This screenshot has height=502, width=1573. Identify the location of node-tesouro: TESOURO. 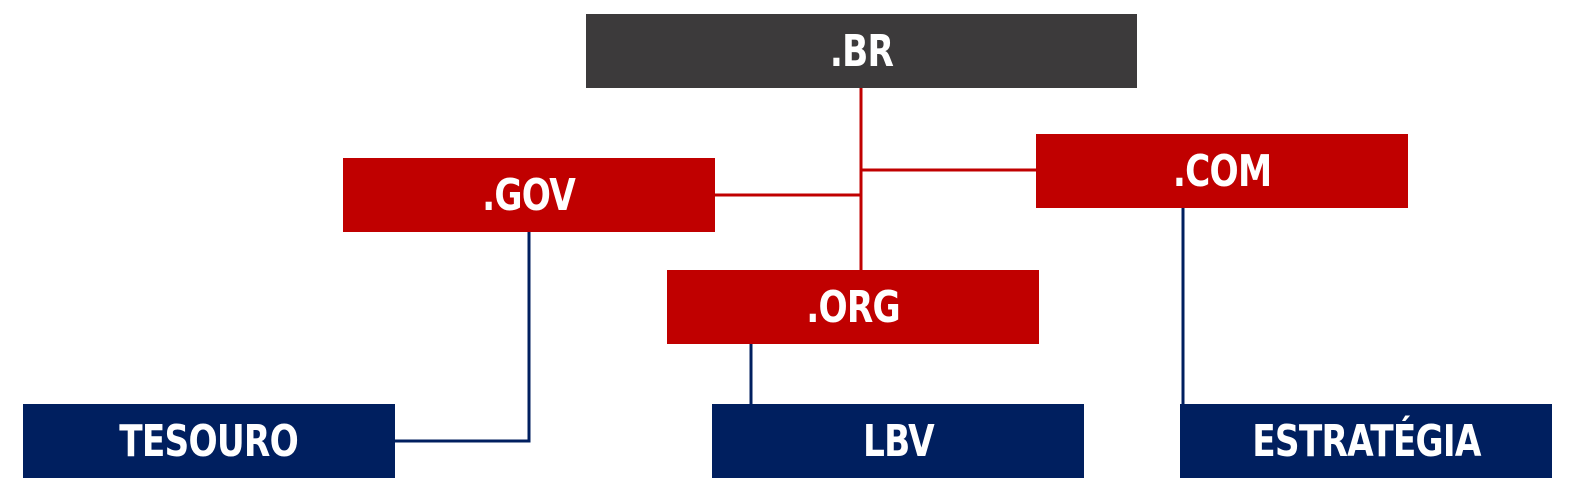
(209, 441).